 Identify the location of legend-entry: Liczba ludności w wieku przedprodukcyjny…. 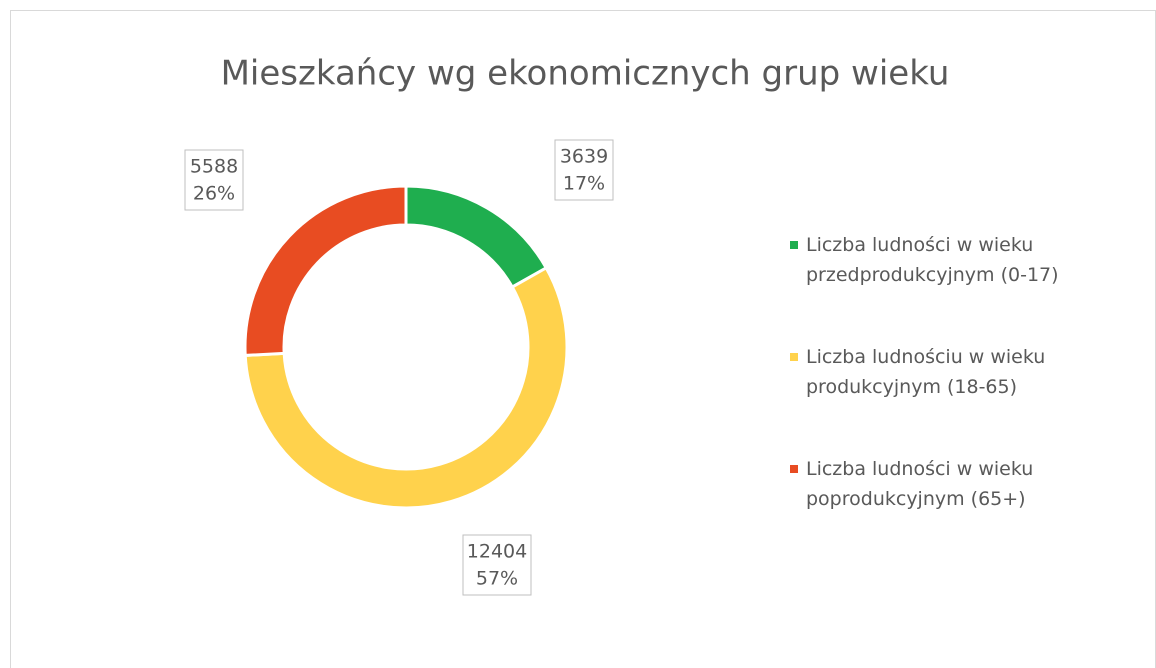
(948, 260).